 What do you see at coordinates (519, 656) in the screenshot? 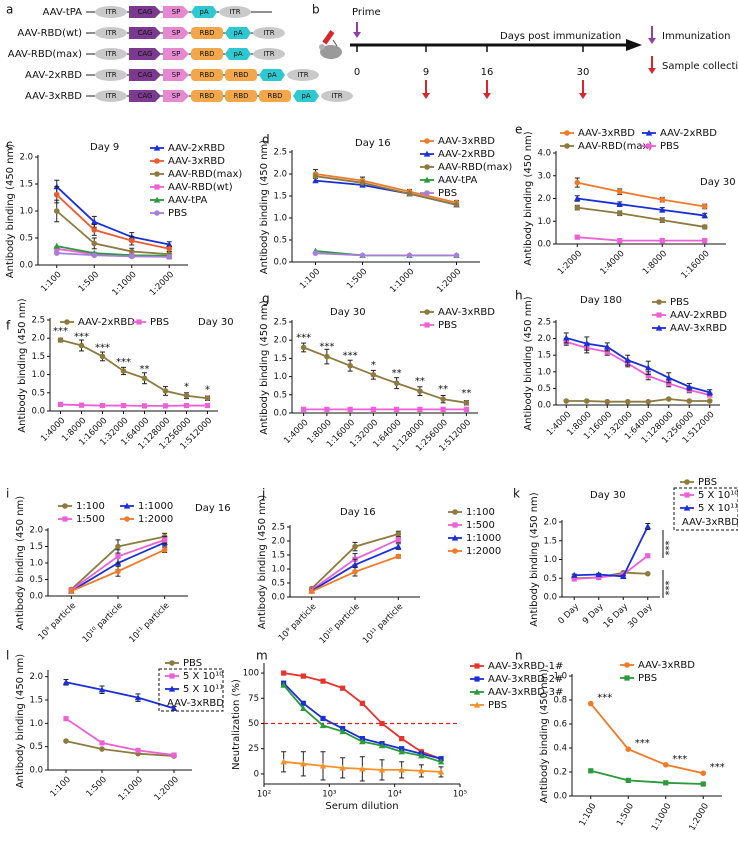
I see `panel-label: n` at bounding box center [519, 656].